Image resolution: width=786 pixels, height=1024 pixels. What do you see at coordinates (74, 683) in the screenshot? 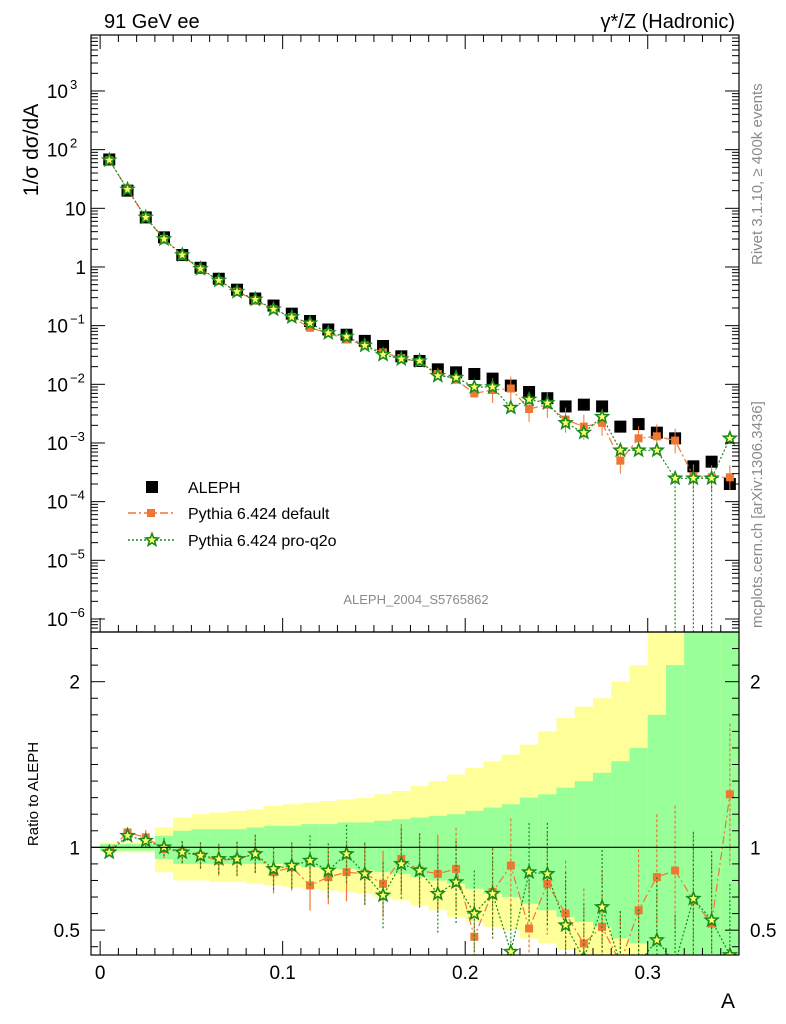
I see `ratio-y-tick-label: 2` at bounding box center [74, 683].